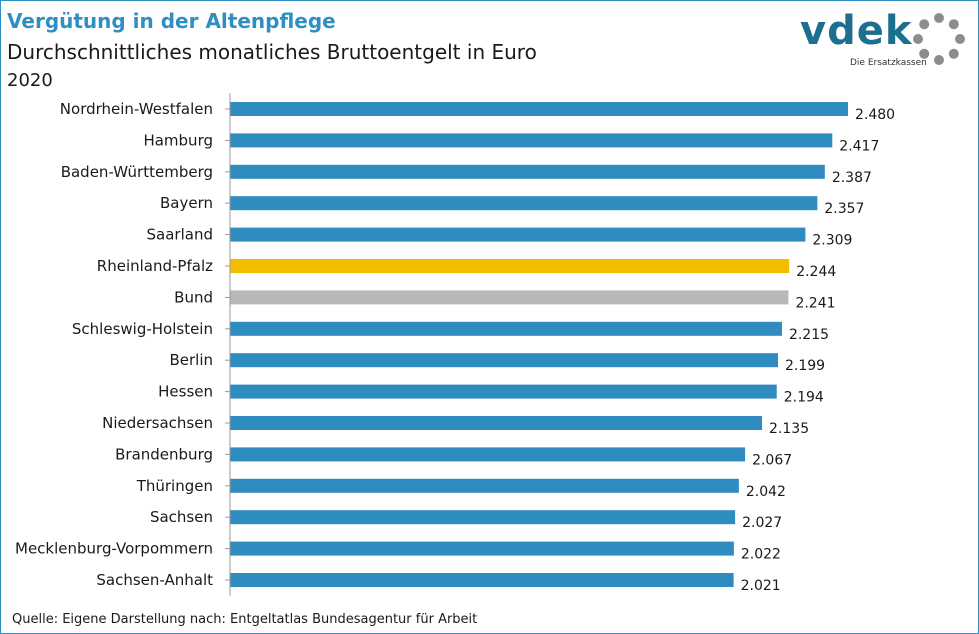 Image resolution: width=979 pixels, height=634 pixels. I want to click on vdek-logo: vdek Die Ersatzkassen, so click(885, 40).